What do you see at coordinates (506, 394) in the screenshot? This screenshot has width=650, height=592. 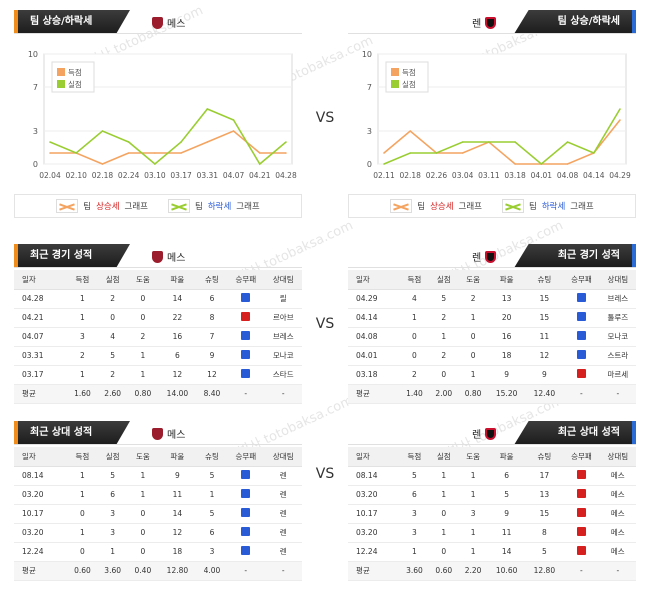 I see `table-cell: 15.20` at bounding box center [506, 394].